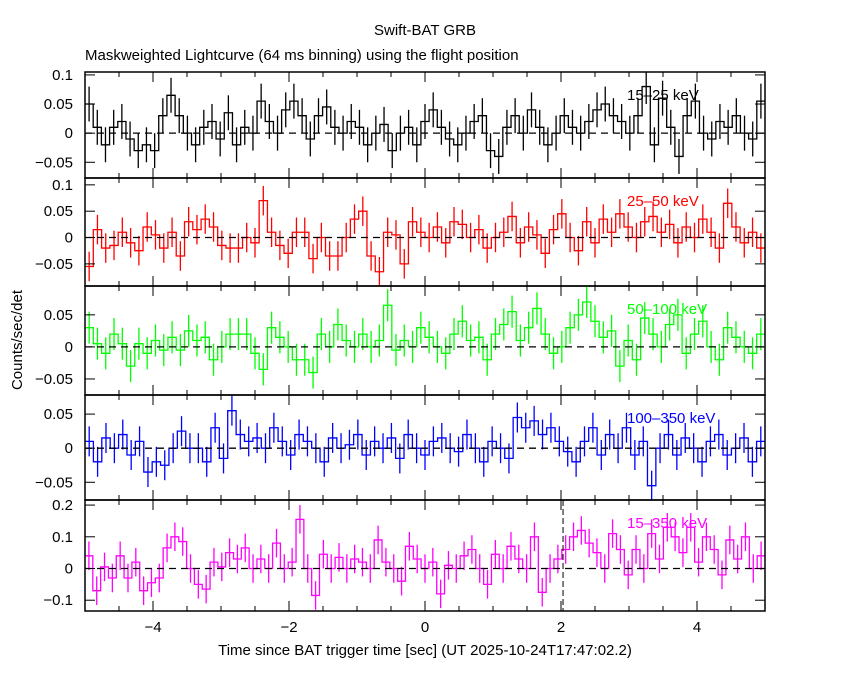 The height and width of the screenshot is (680, 850). I want to click on y-tick-label: 0.2, so click(62, 505).